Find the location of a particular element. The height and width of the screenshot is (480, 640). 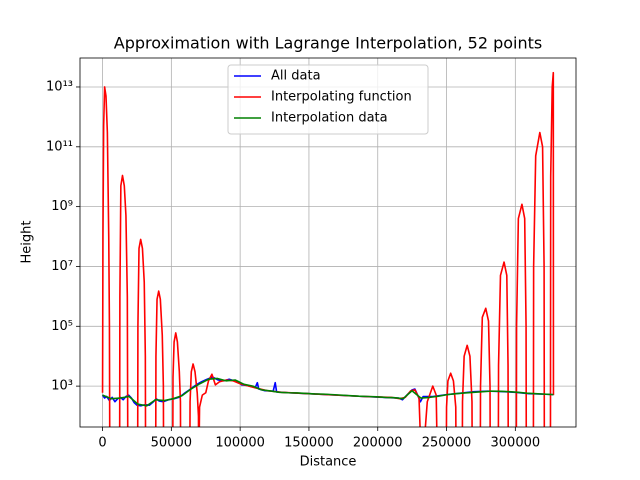

x-tick-label: 50000 is located at coordinates (171, 443).